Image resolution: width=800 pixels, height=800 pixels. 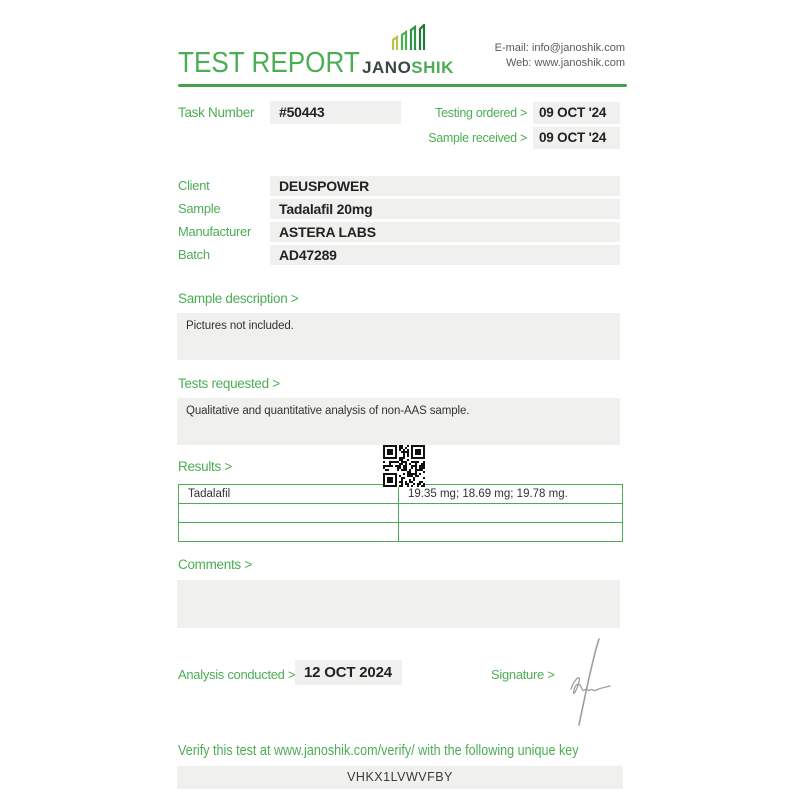 I want to click on web-line: Web: www.janoshik.com, so click(x=565, y=63).